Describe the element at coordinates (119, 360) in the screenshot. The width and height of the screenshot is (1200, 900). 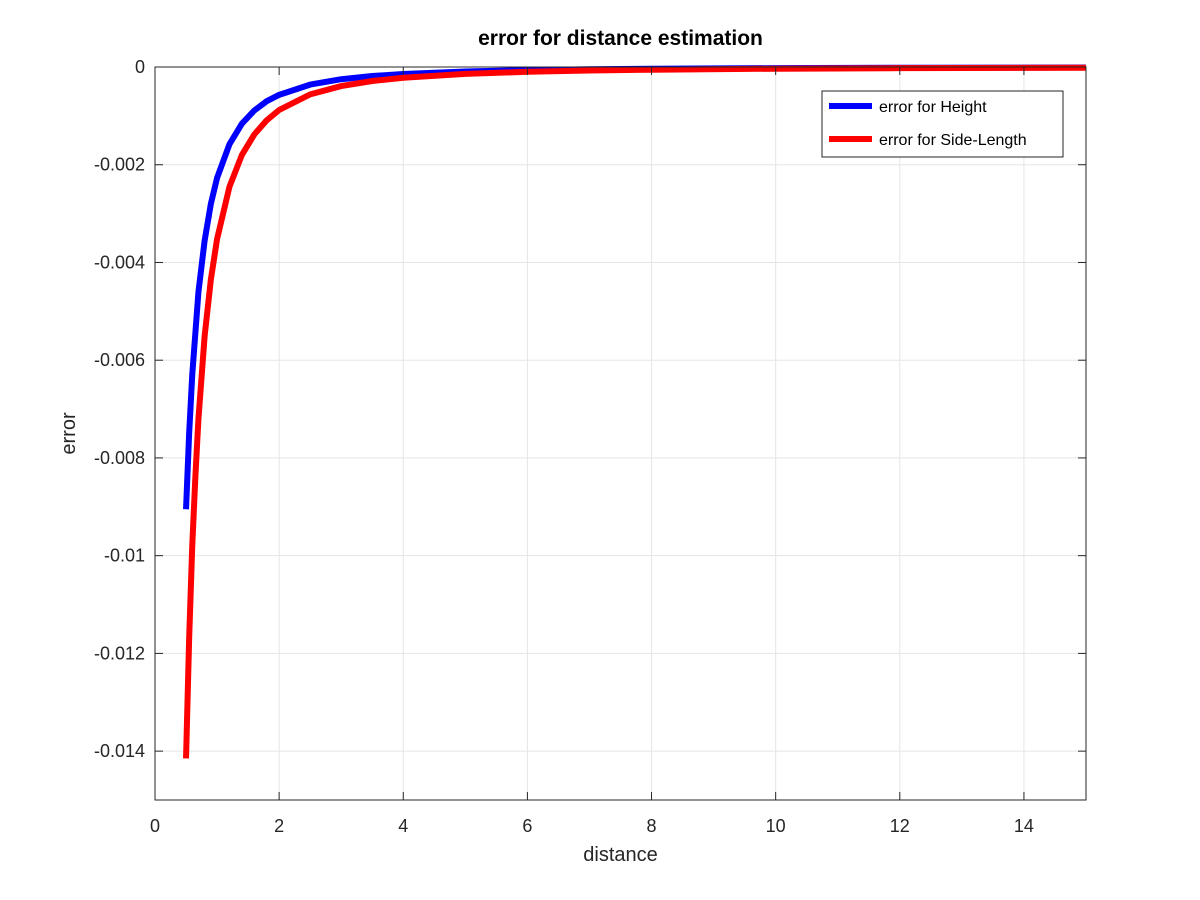
I see `y-tick-label: -0.006` at that location.